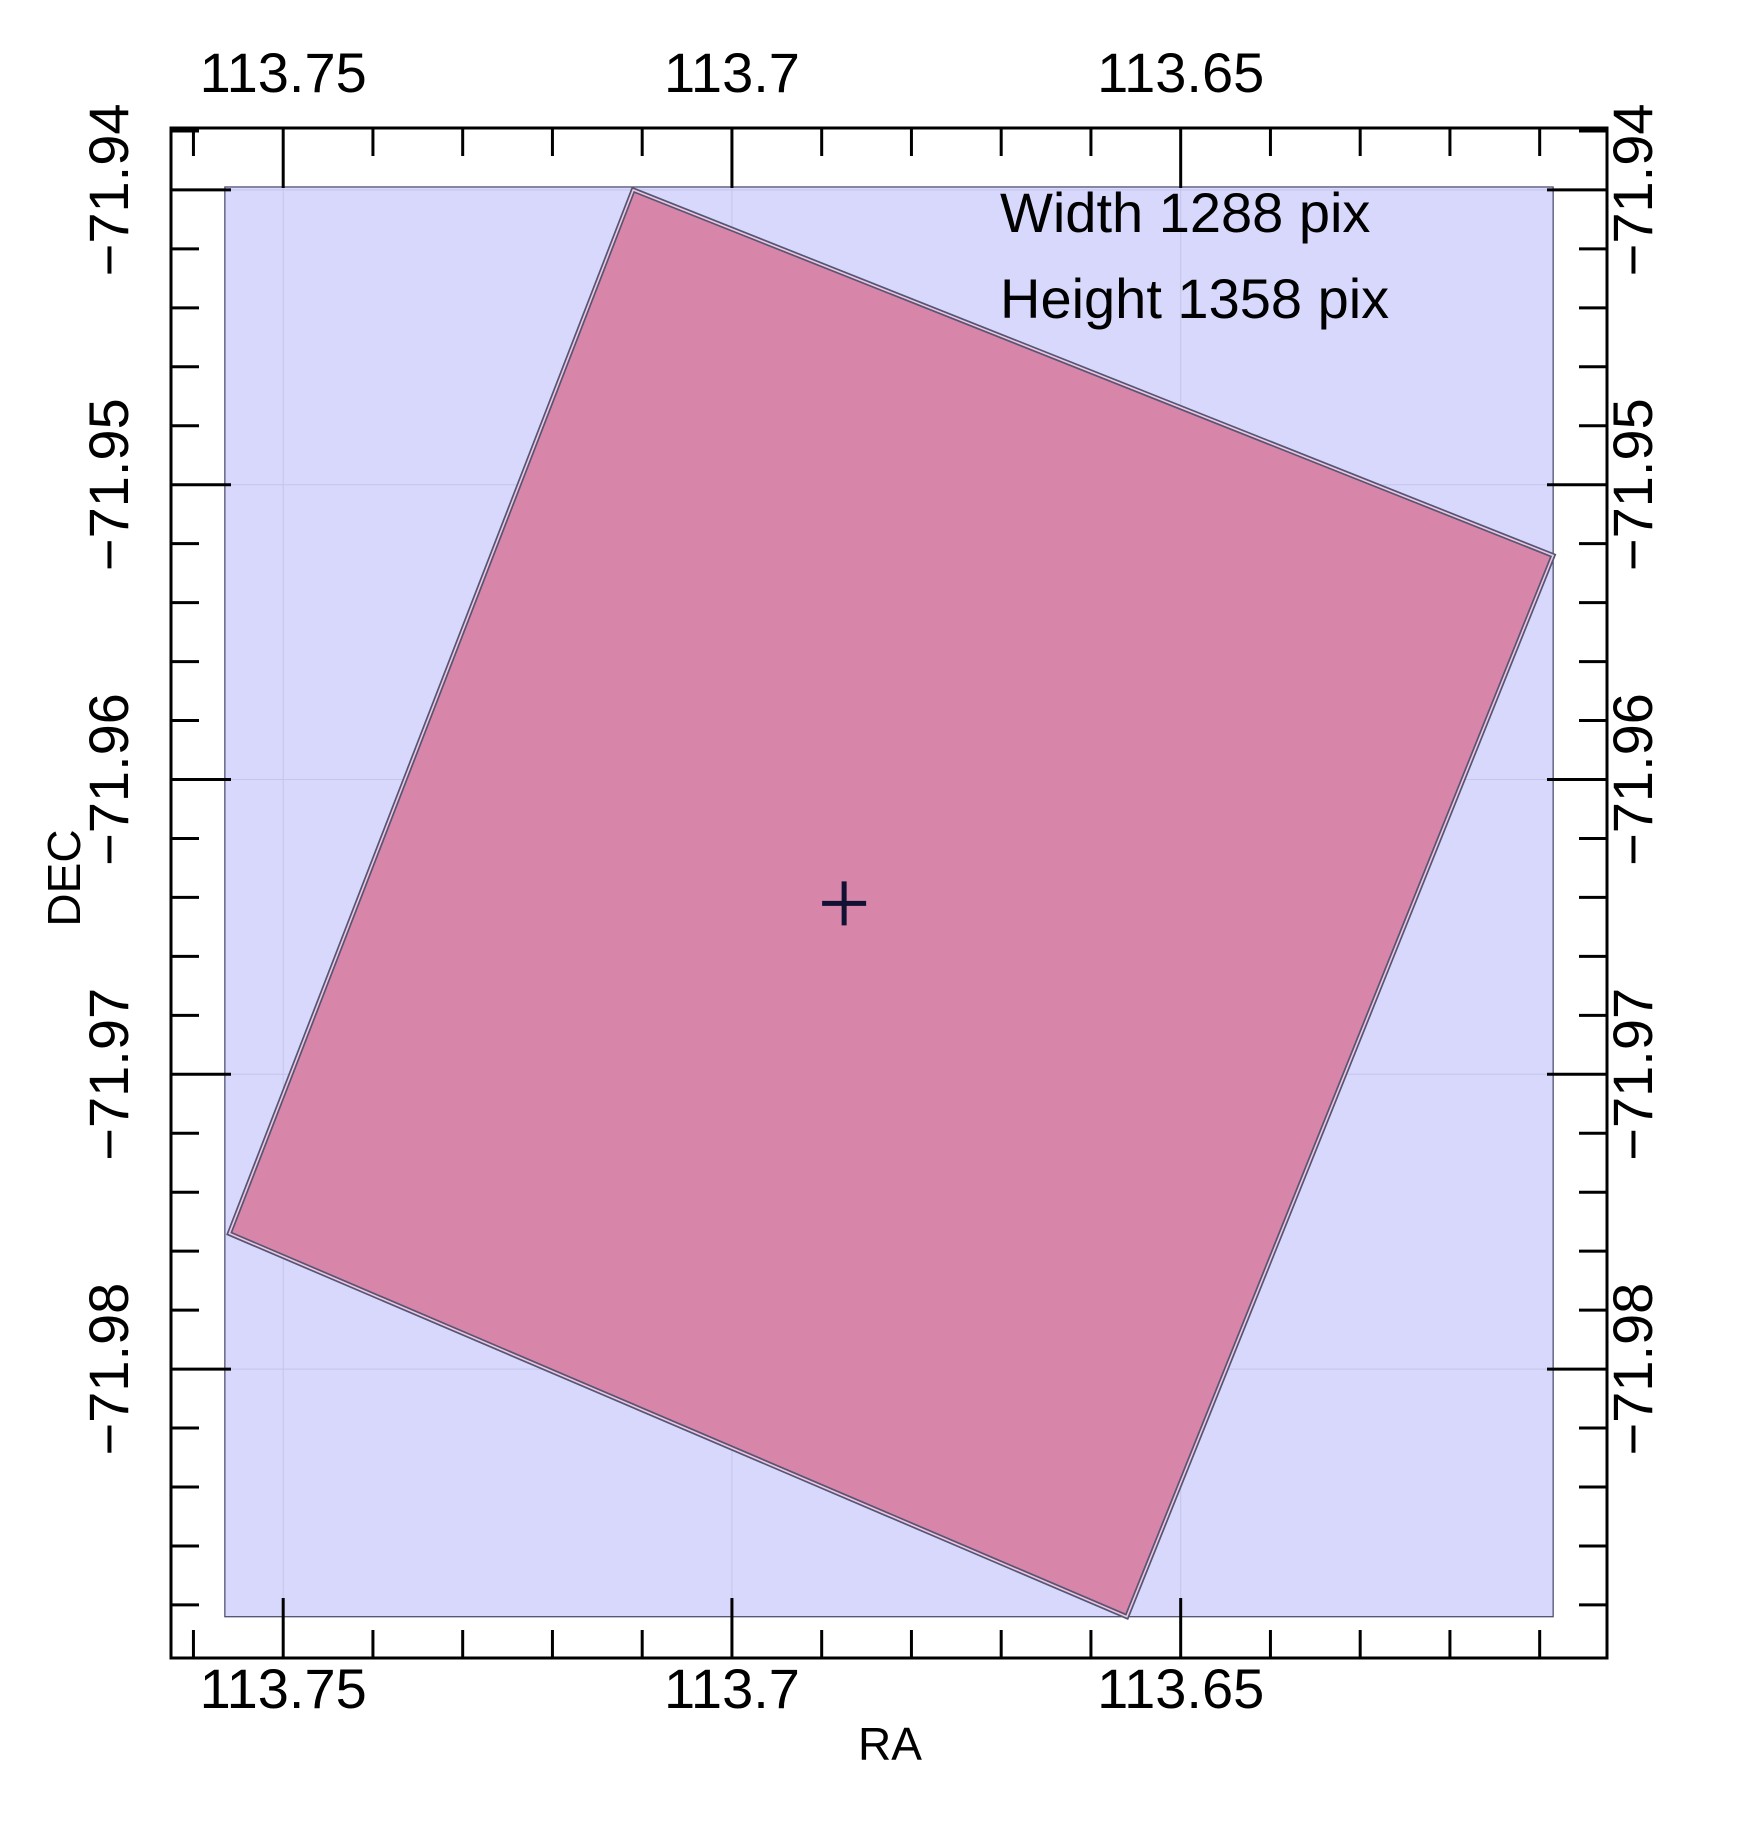 Image resolution: width=1750 pixels, height=1845 pixels. I want to click on x-axis-label: RA, so click(890, 1744).